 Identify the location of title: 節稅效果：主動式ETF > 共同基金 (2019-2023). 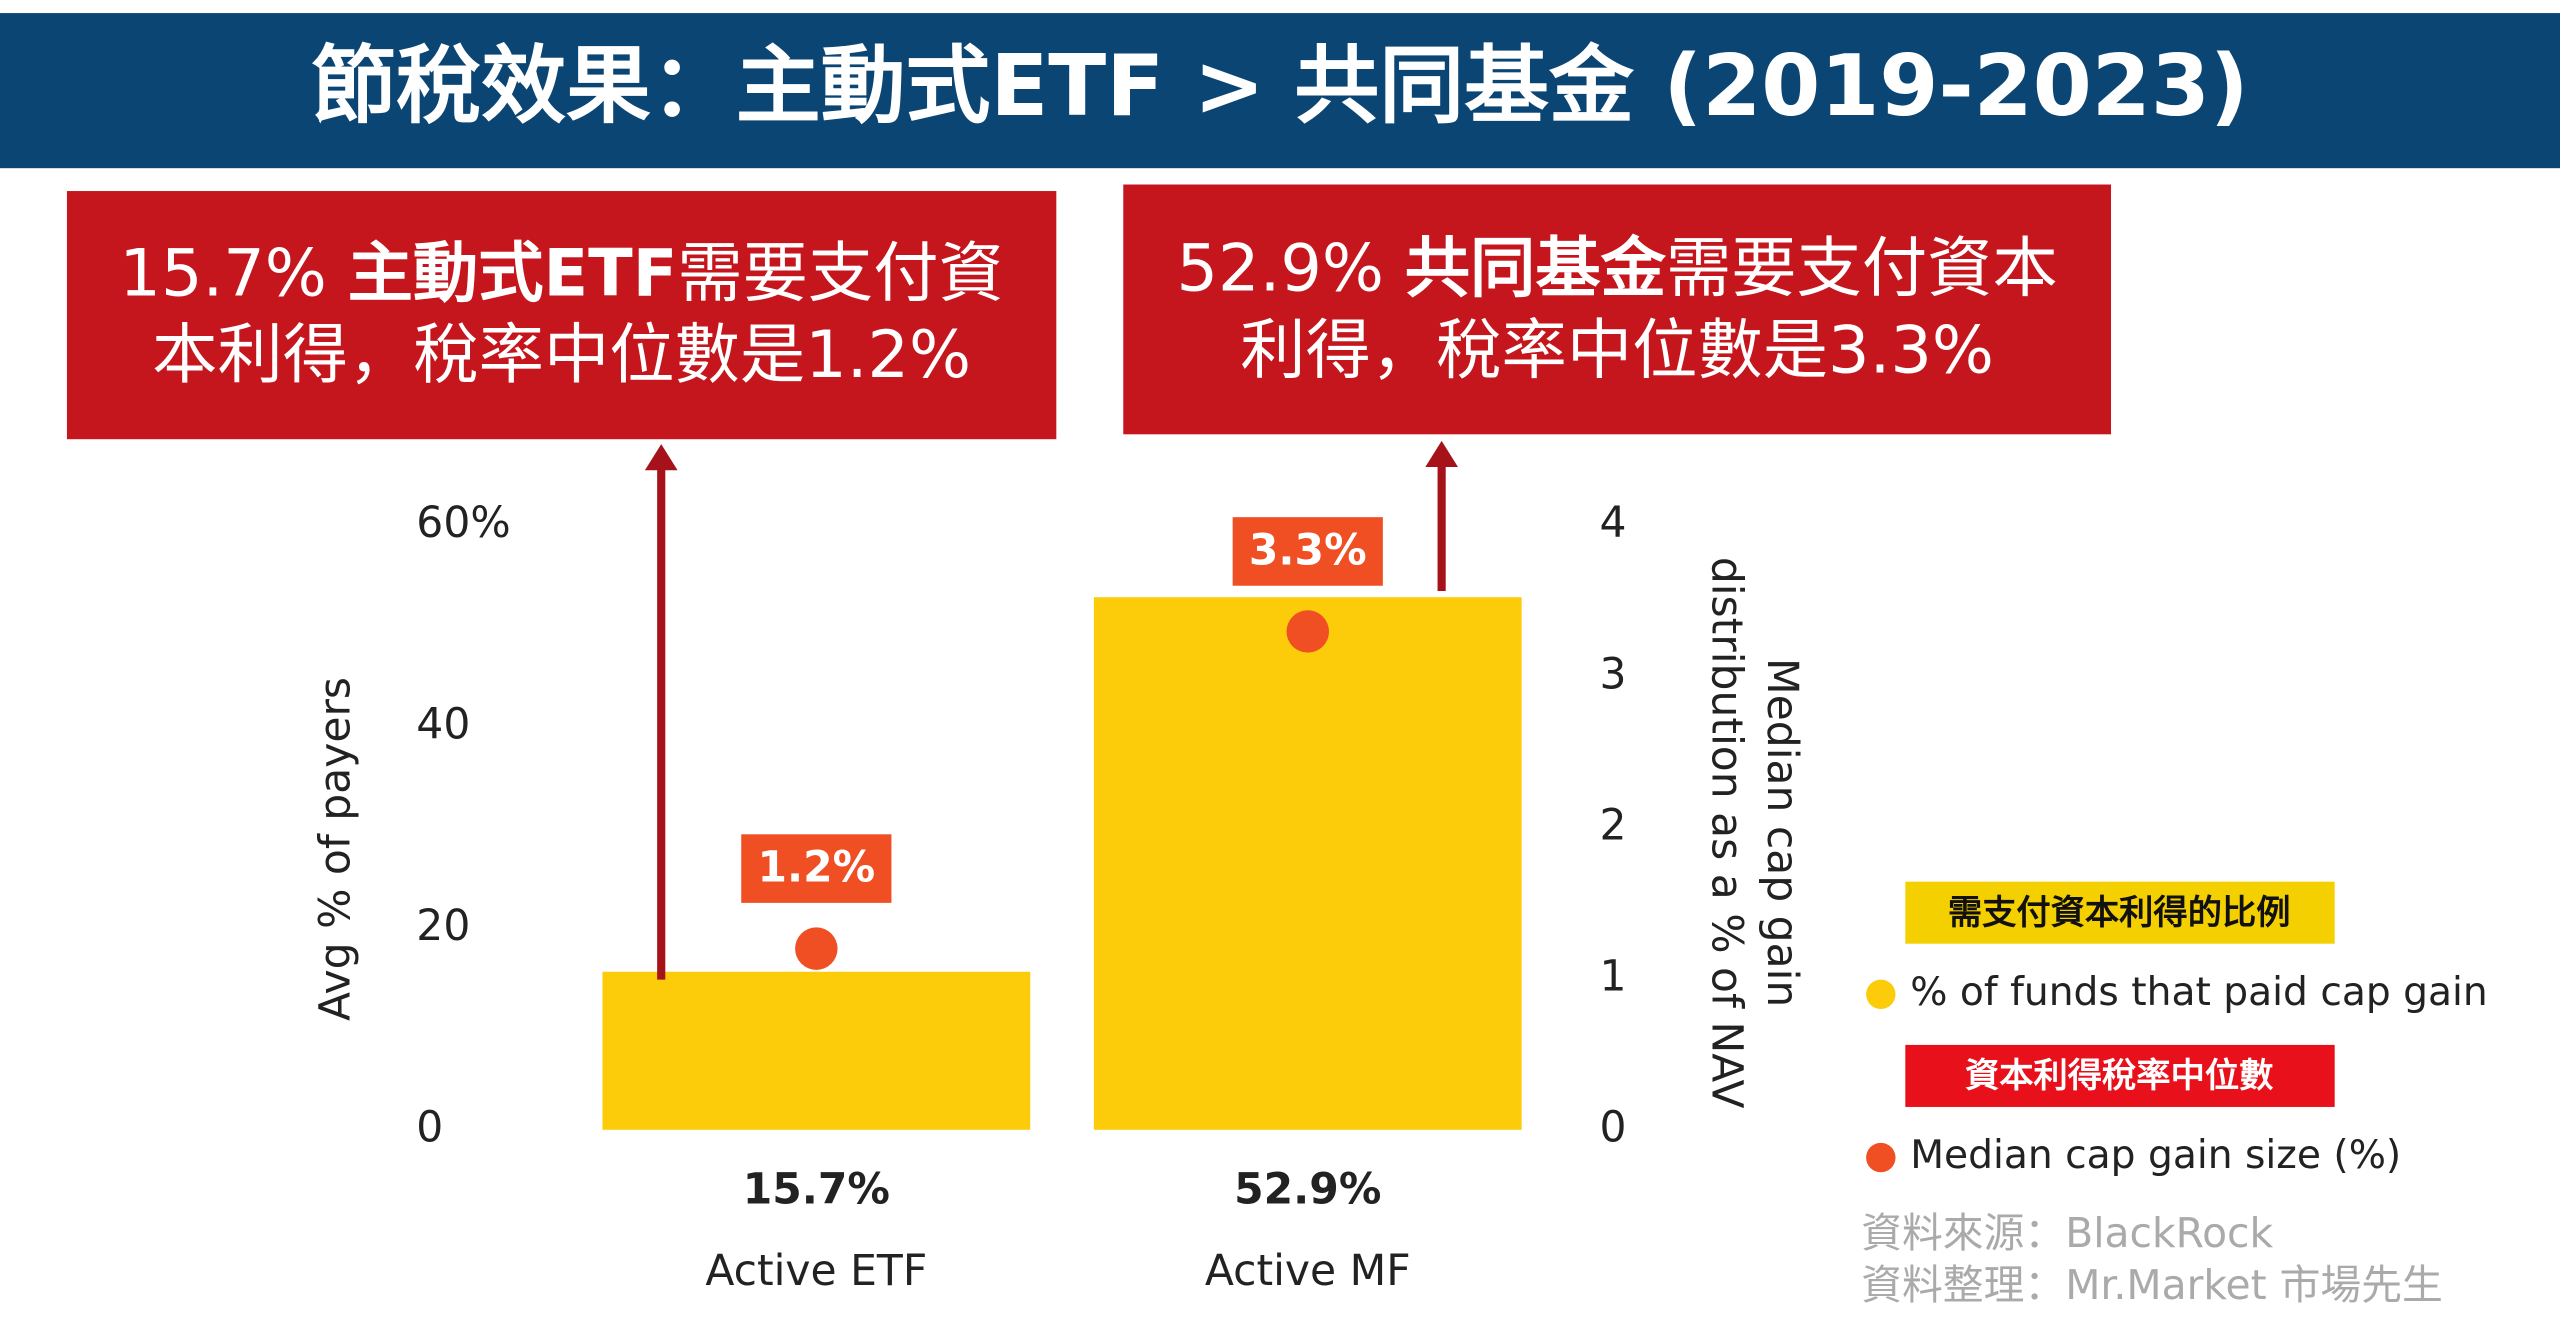
(1279, 86).